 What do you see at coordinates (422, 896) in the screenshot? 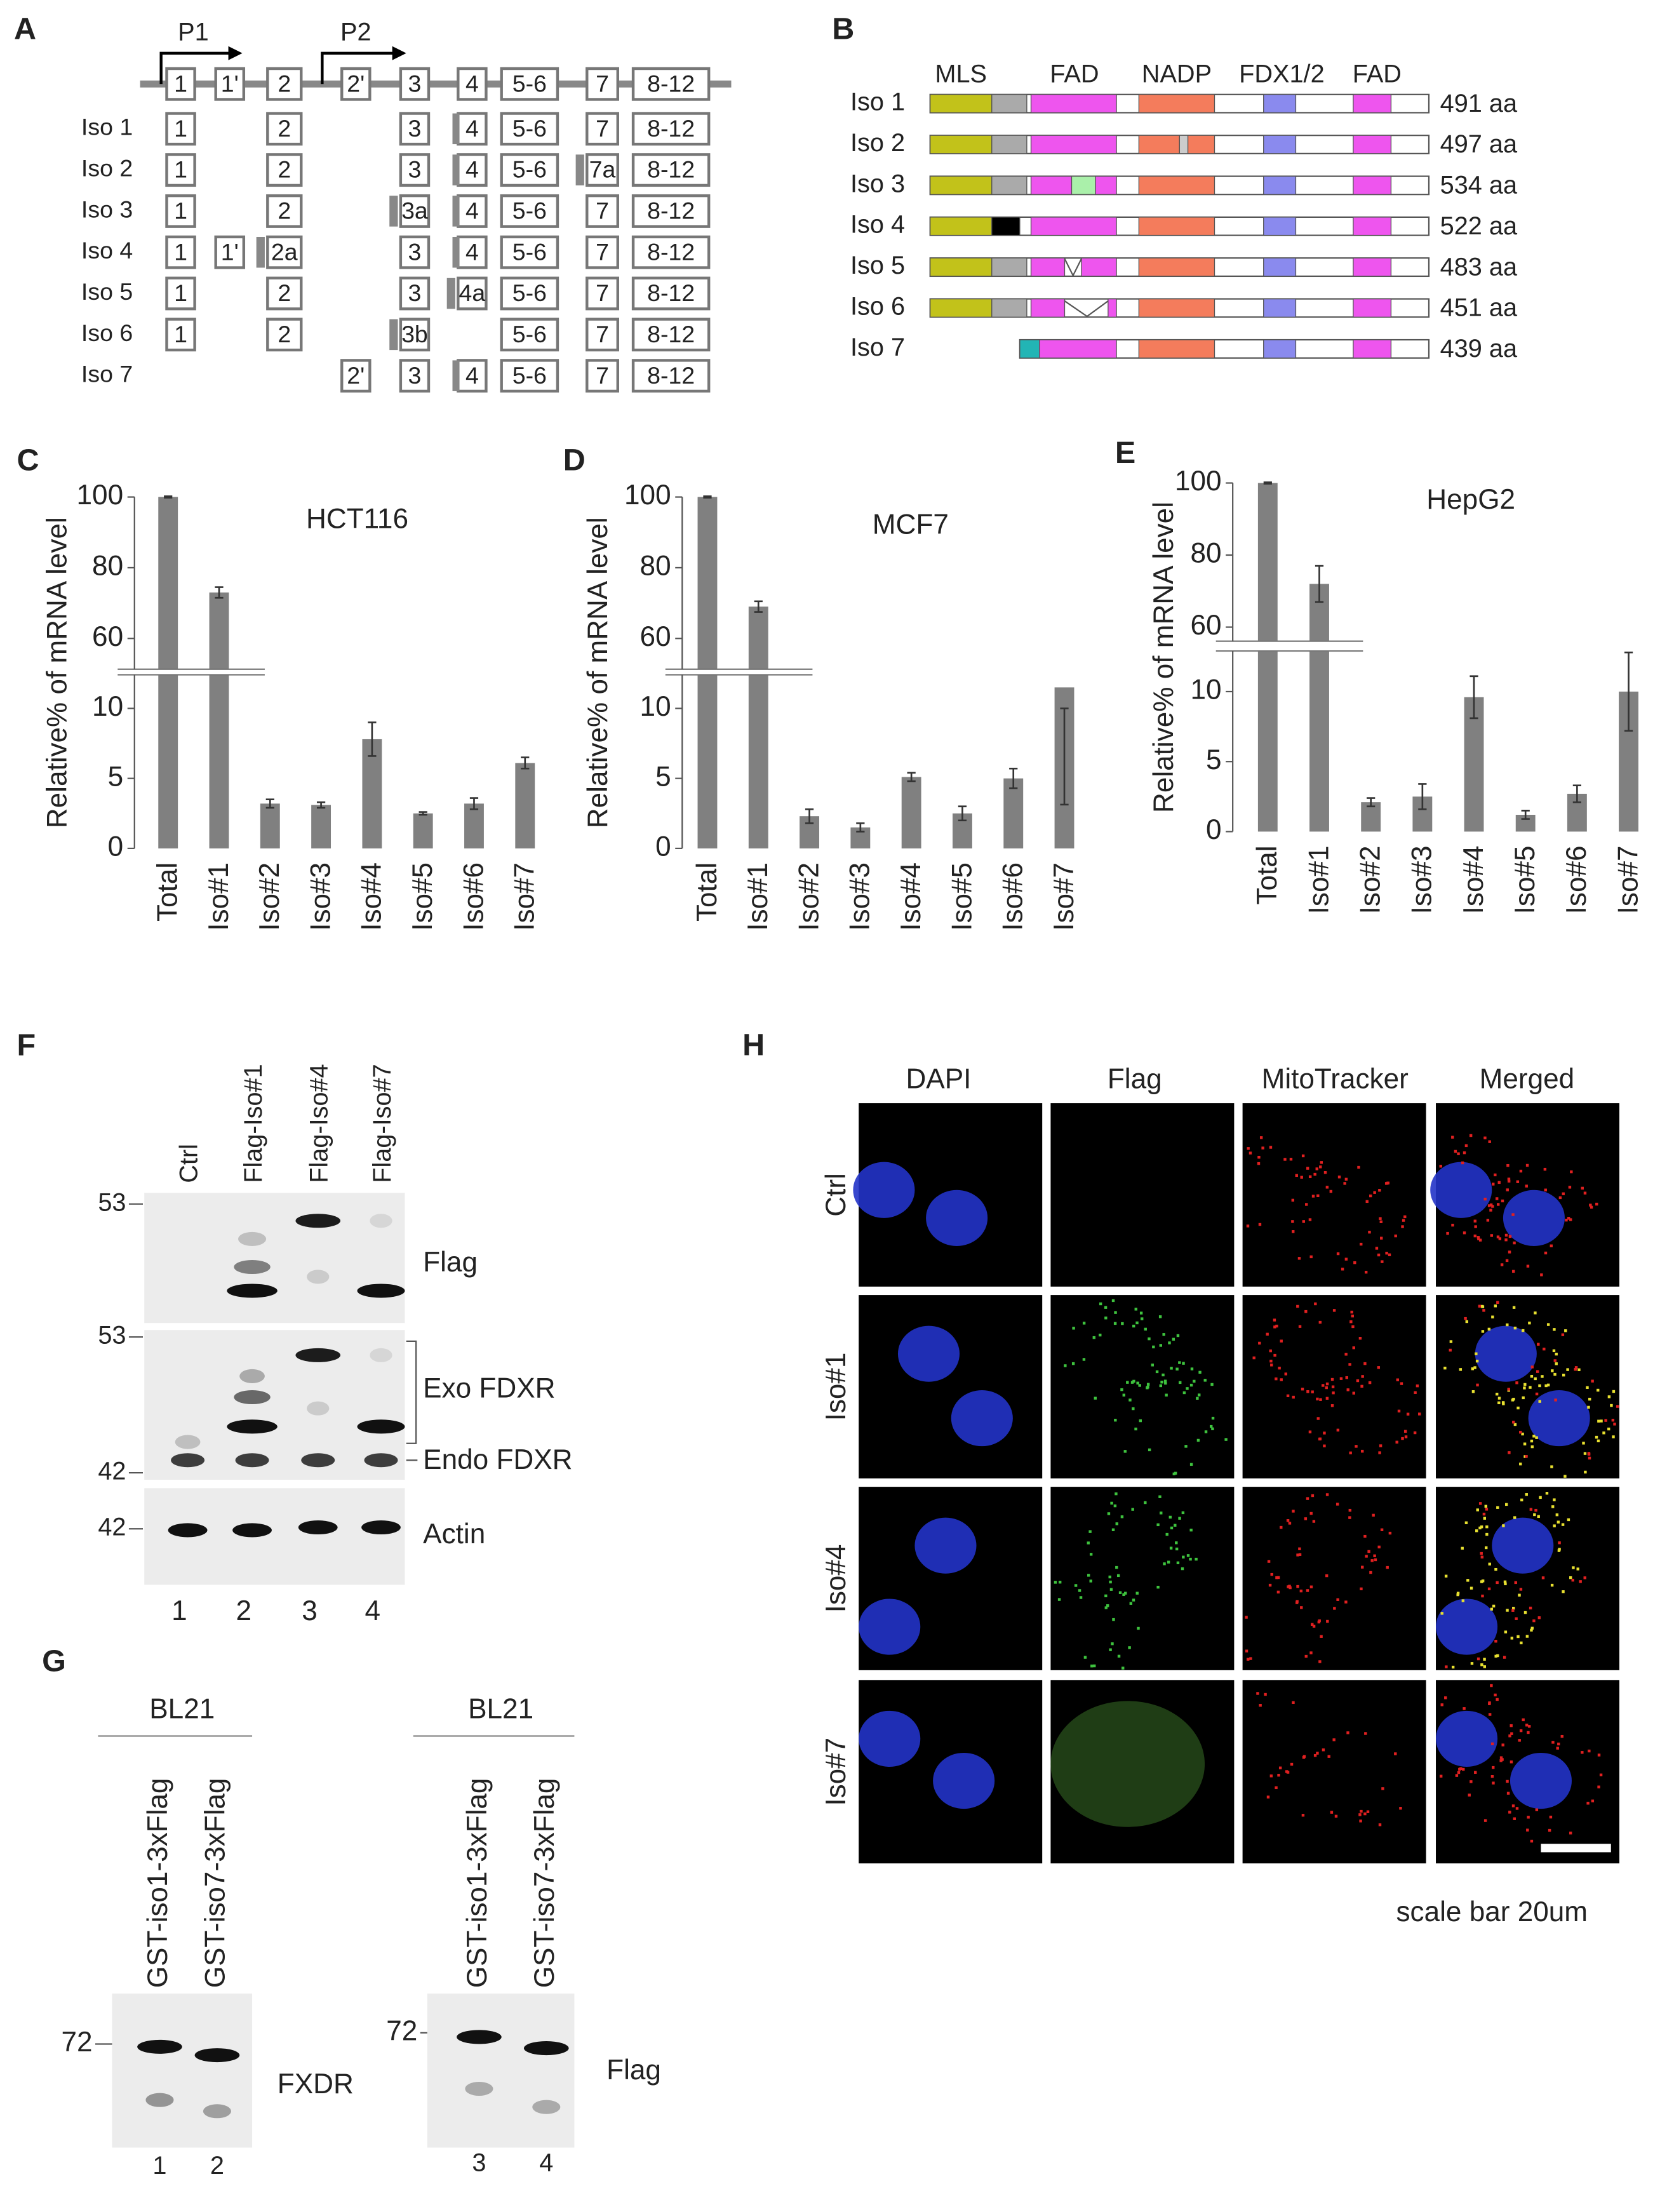
I see `x-tick-label: Iso#5` at bounding box center [422, 896].